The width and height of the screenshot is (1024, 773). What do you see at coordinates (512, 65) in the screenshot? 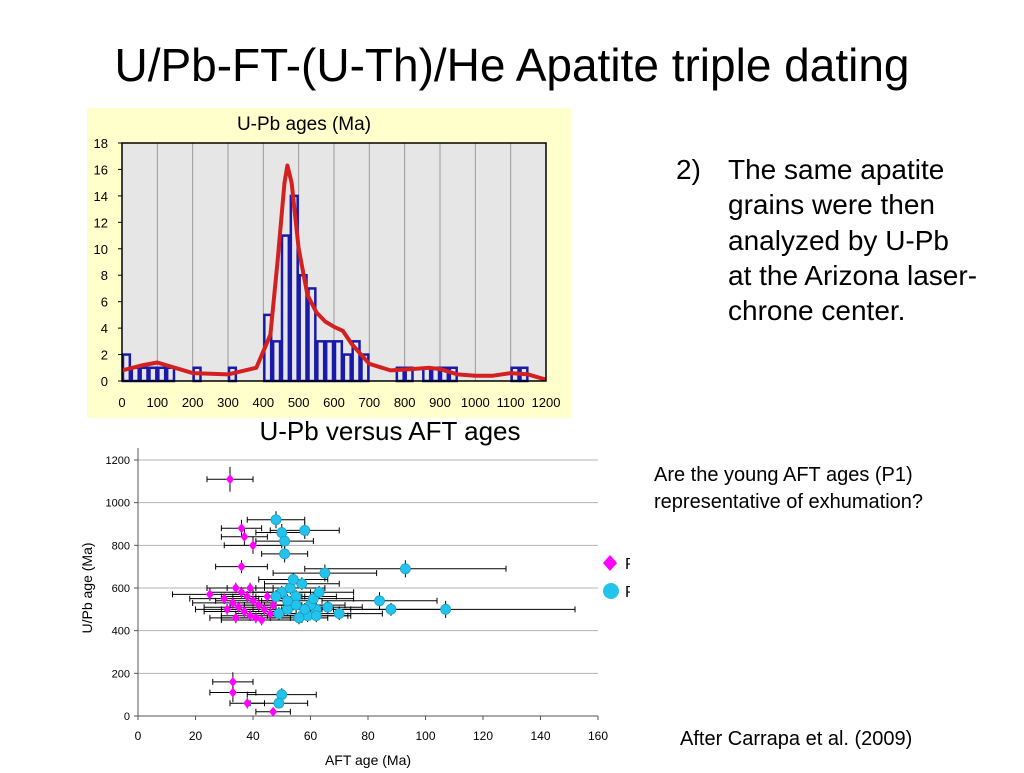
I see `slide-title: U/Pb-FT-(U-Th)/He Apatite triple dating` at bounding box center [512, 65].